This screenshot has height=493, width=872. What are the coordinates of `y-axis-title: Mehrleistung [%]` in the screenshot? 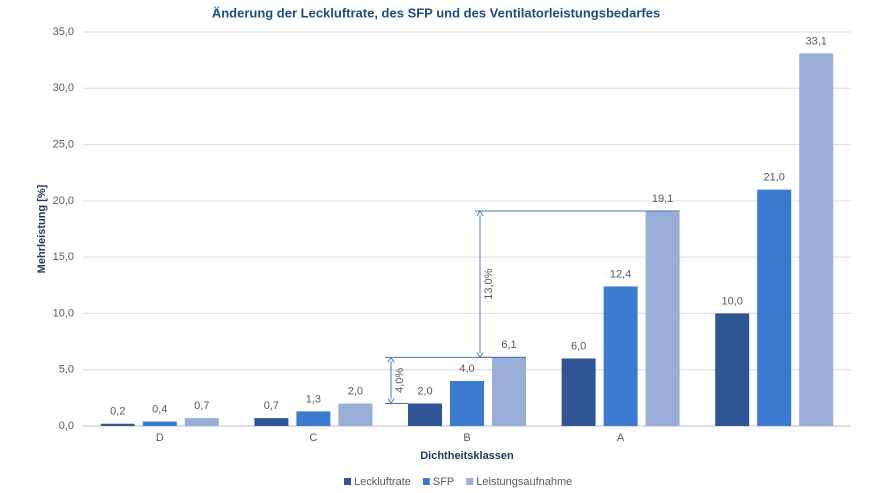 It's located at (42, 228).